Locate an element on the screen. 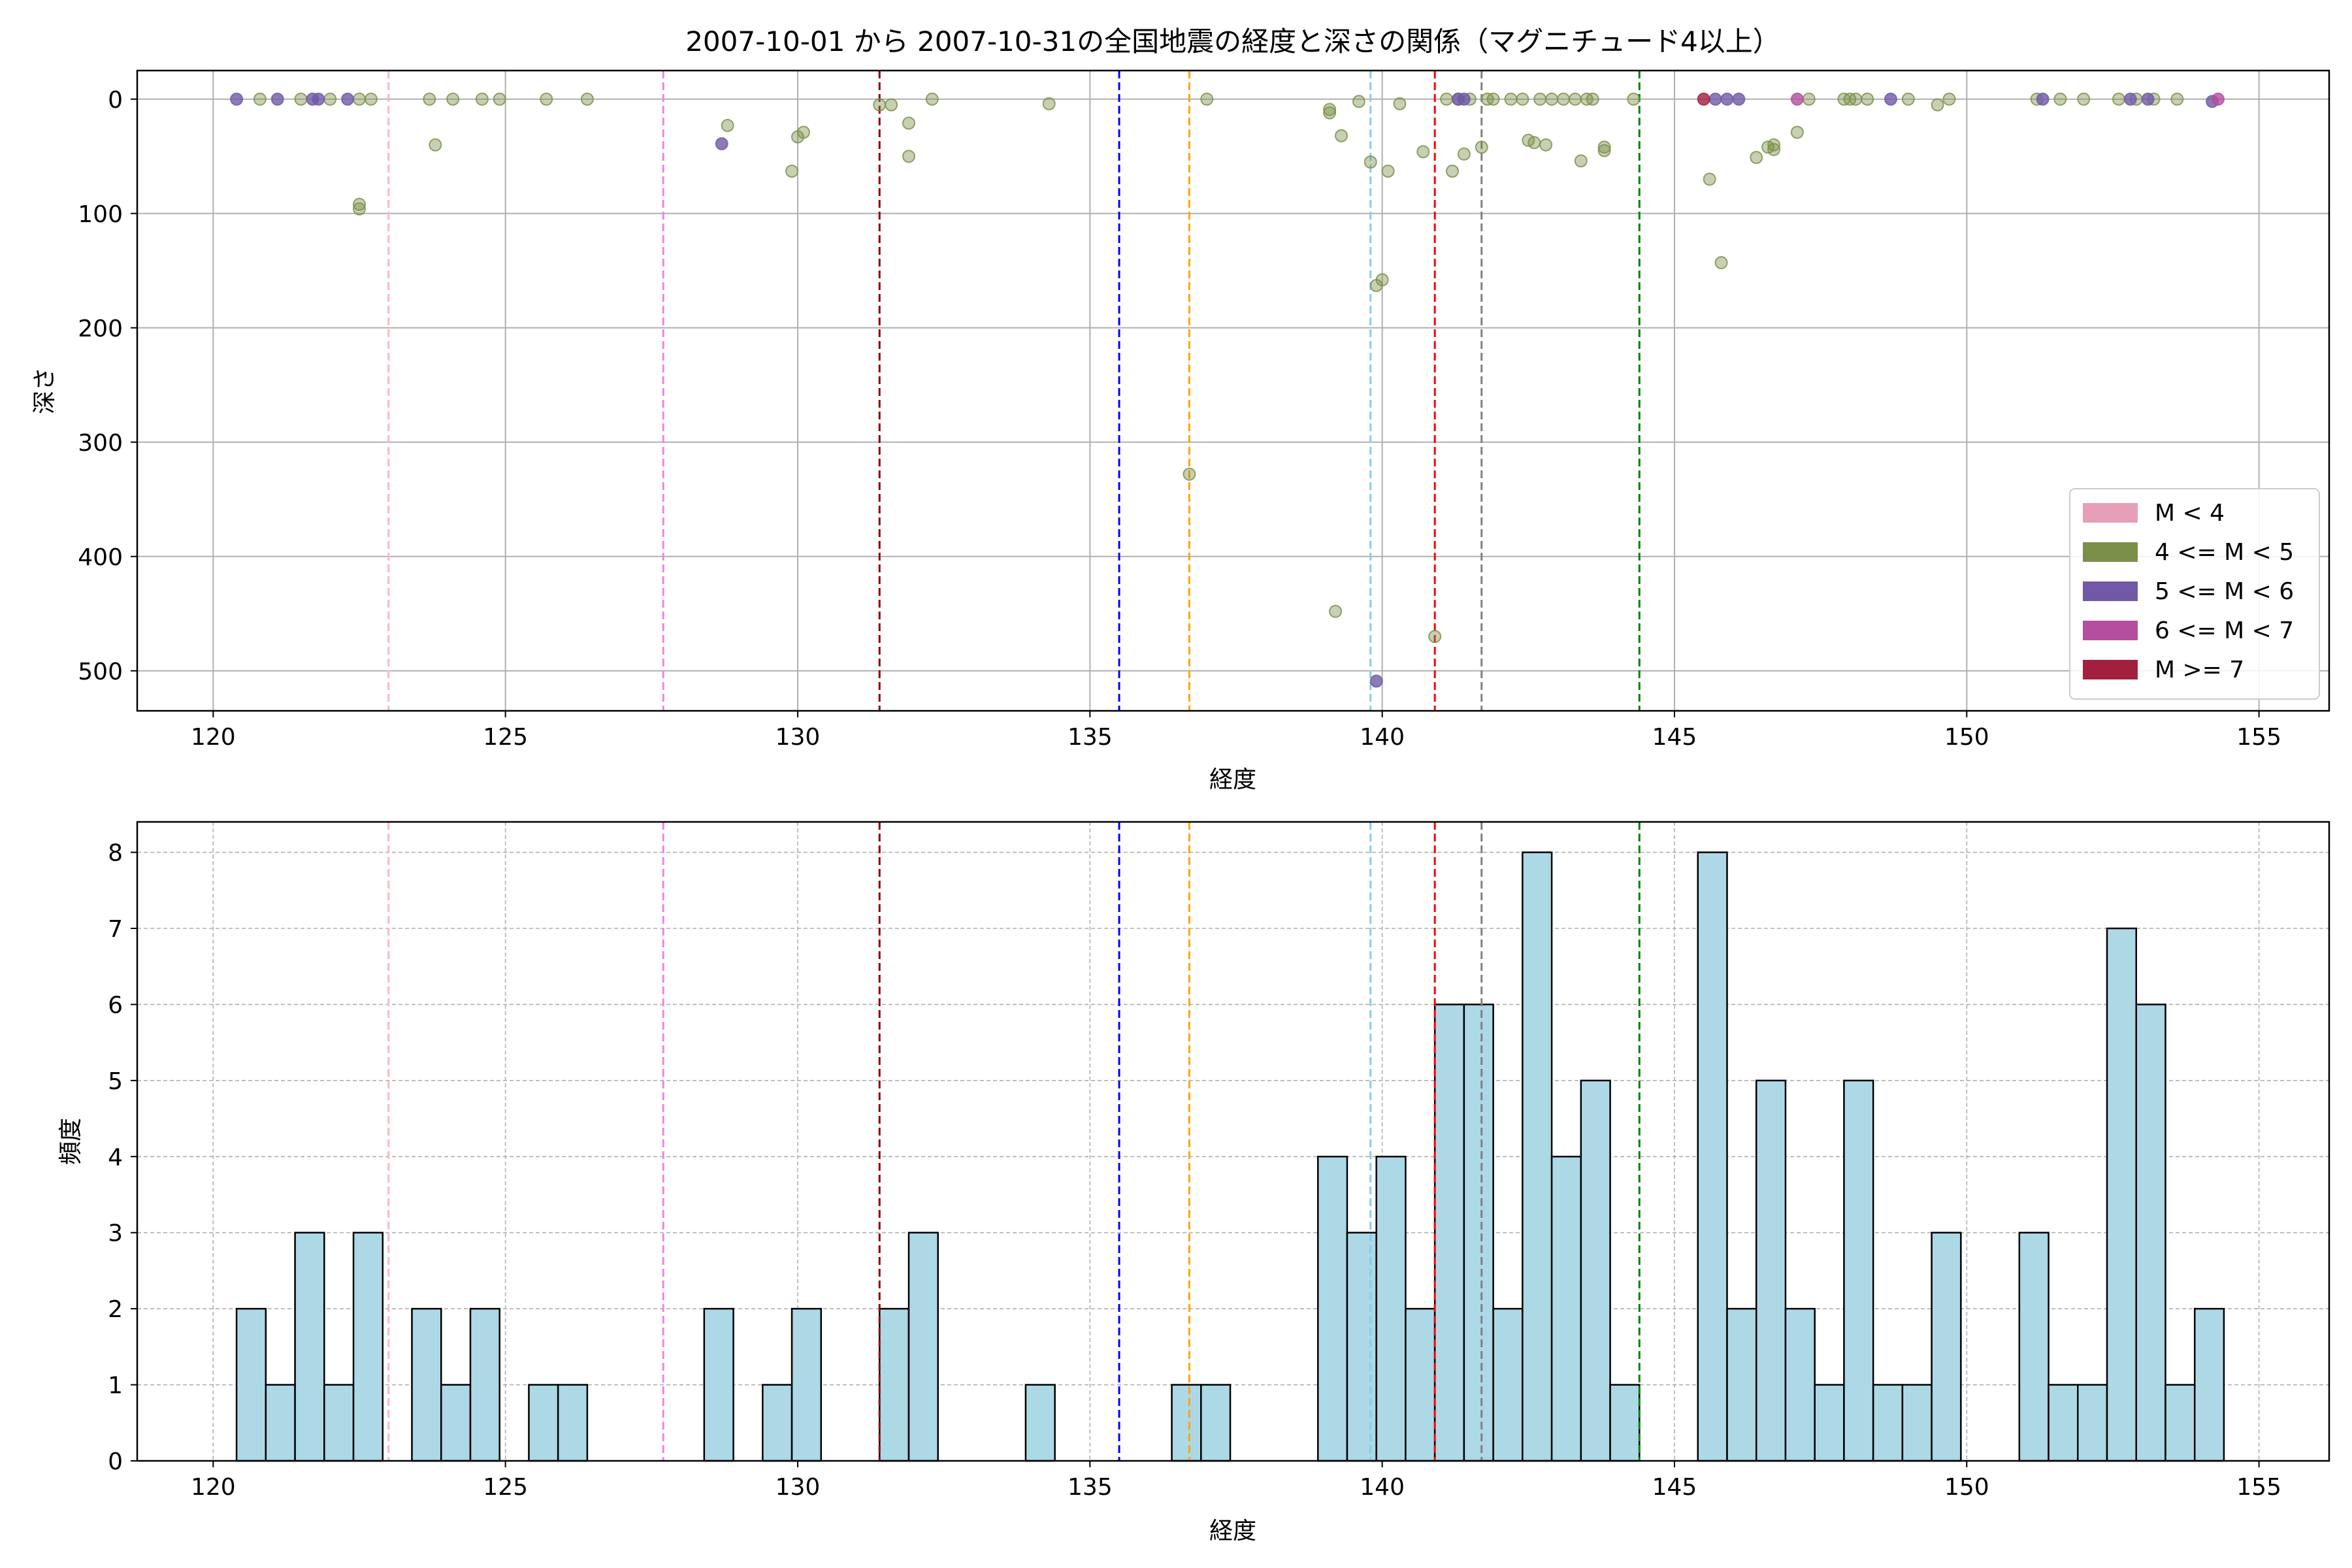 Image resolution: width=2352 pixels, height=1568 pixels. histogram-y-tick-label-1: 1 is located at coordinates (115, 1386).